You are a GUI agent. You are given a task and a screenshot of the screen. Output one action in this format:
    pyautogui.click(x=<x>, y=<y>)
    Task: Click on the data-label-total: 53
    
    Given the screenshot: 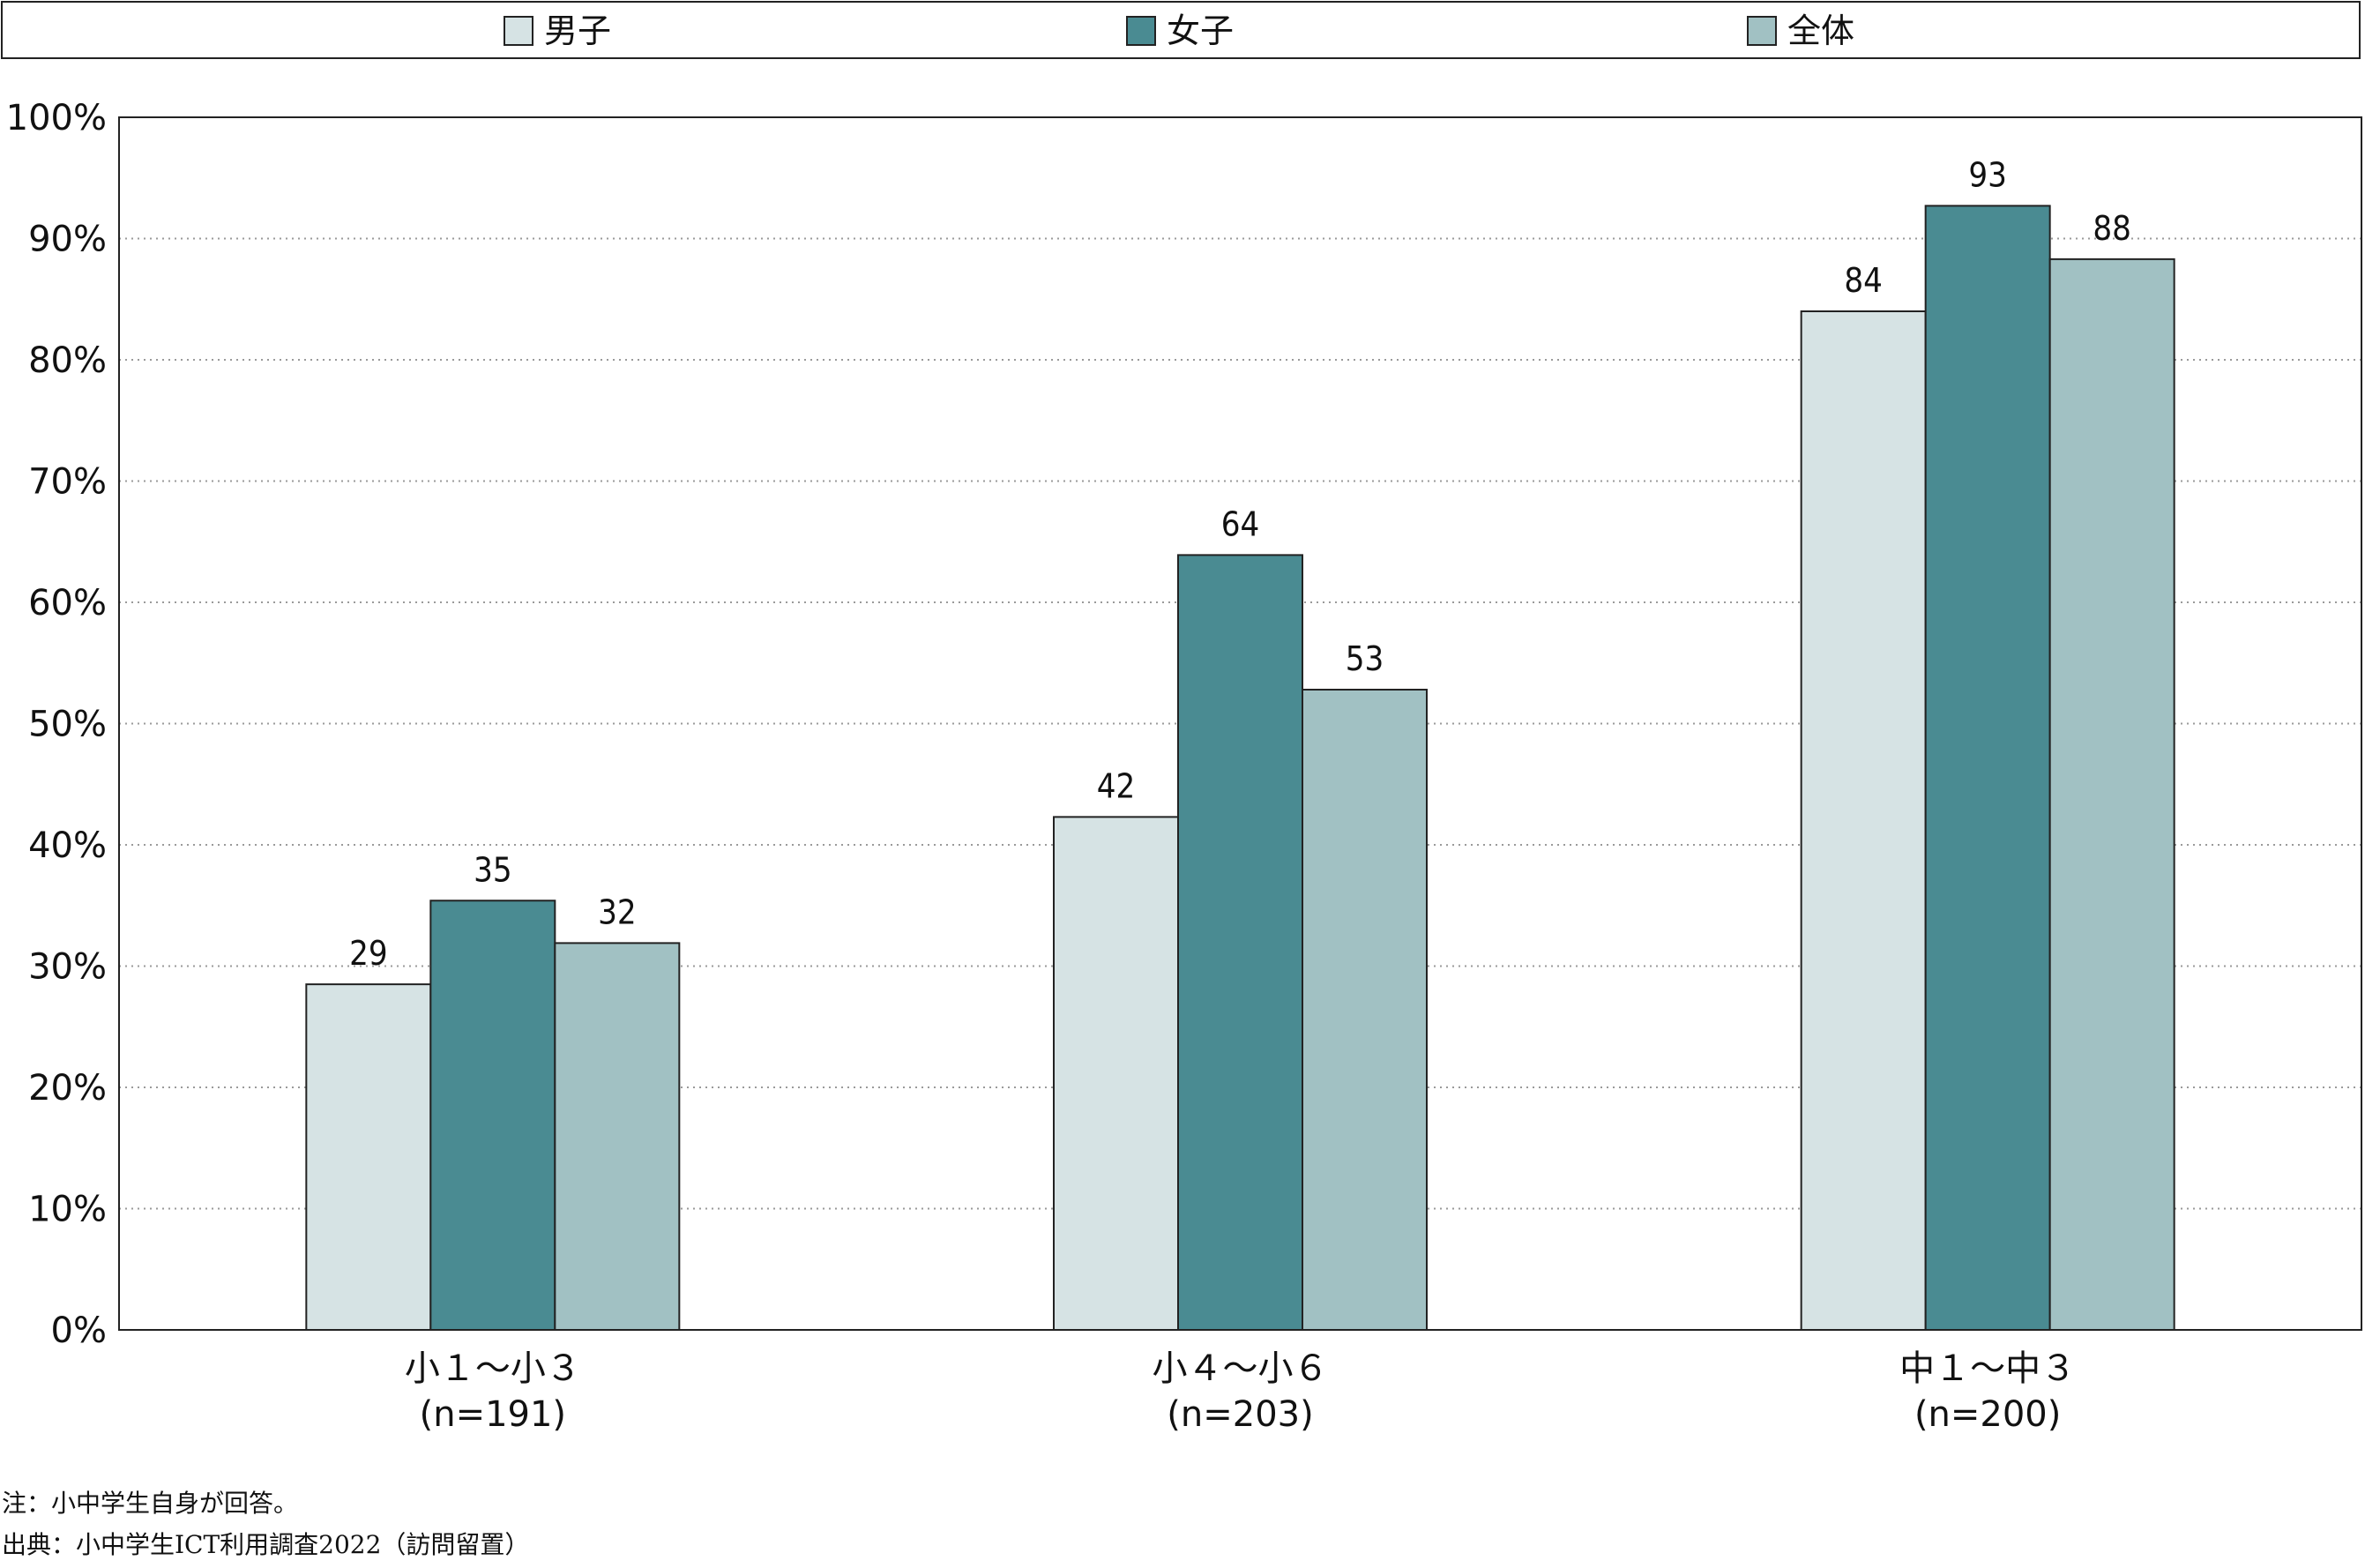 What is the action you would take?
    pyautogui.click(x=1365, y=658)
    